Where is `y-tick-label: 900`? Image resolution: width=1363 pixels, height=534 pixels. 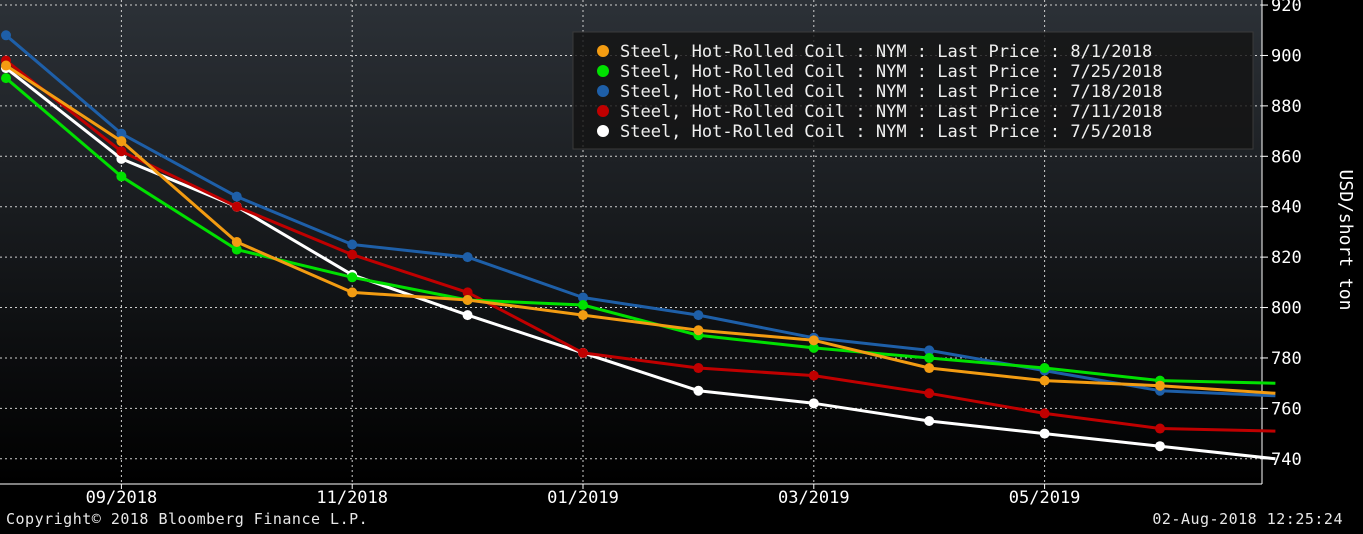
y-tick-label: 900 is located at coordinates (1286, 56).